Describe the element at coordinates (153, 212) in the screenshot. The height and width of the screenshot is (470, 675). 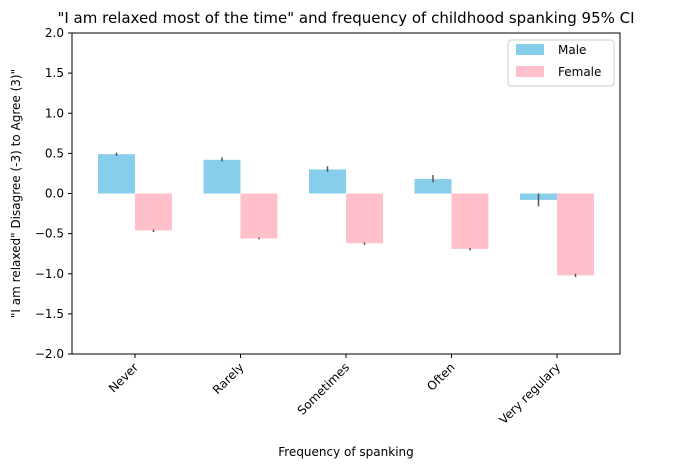
I see `bar-female-never` at that location.